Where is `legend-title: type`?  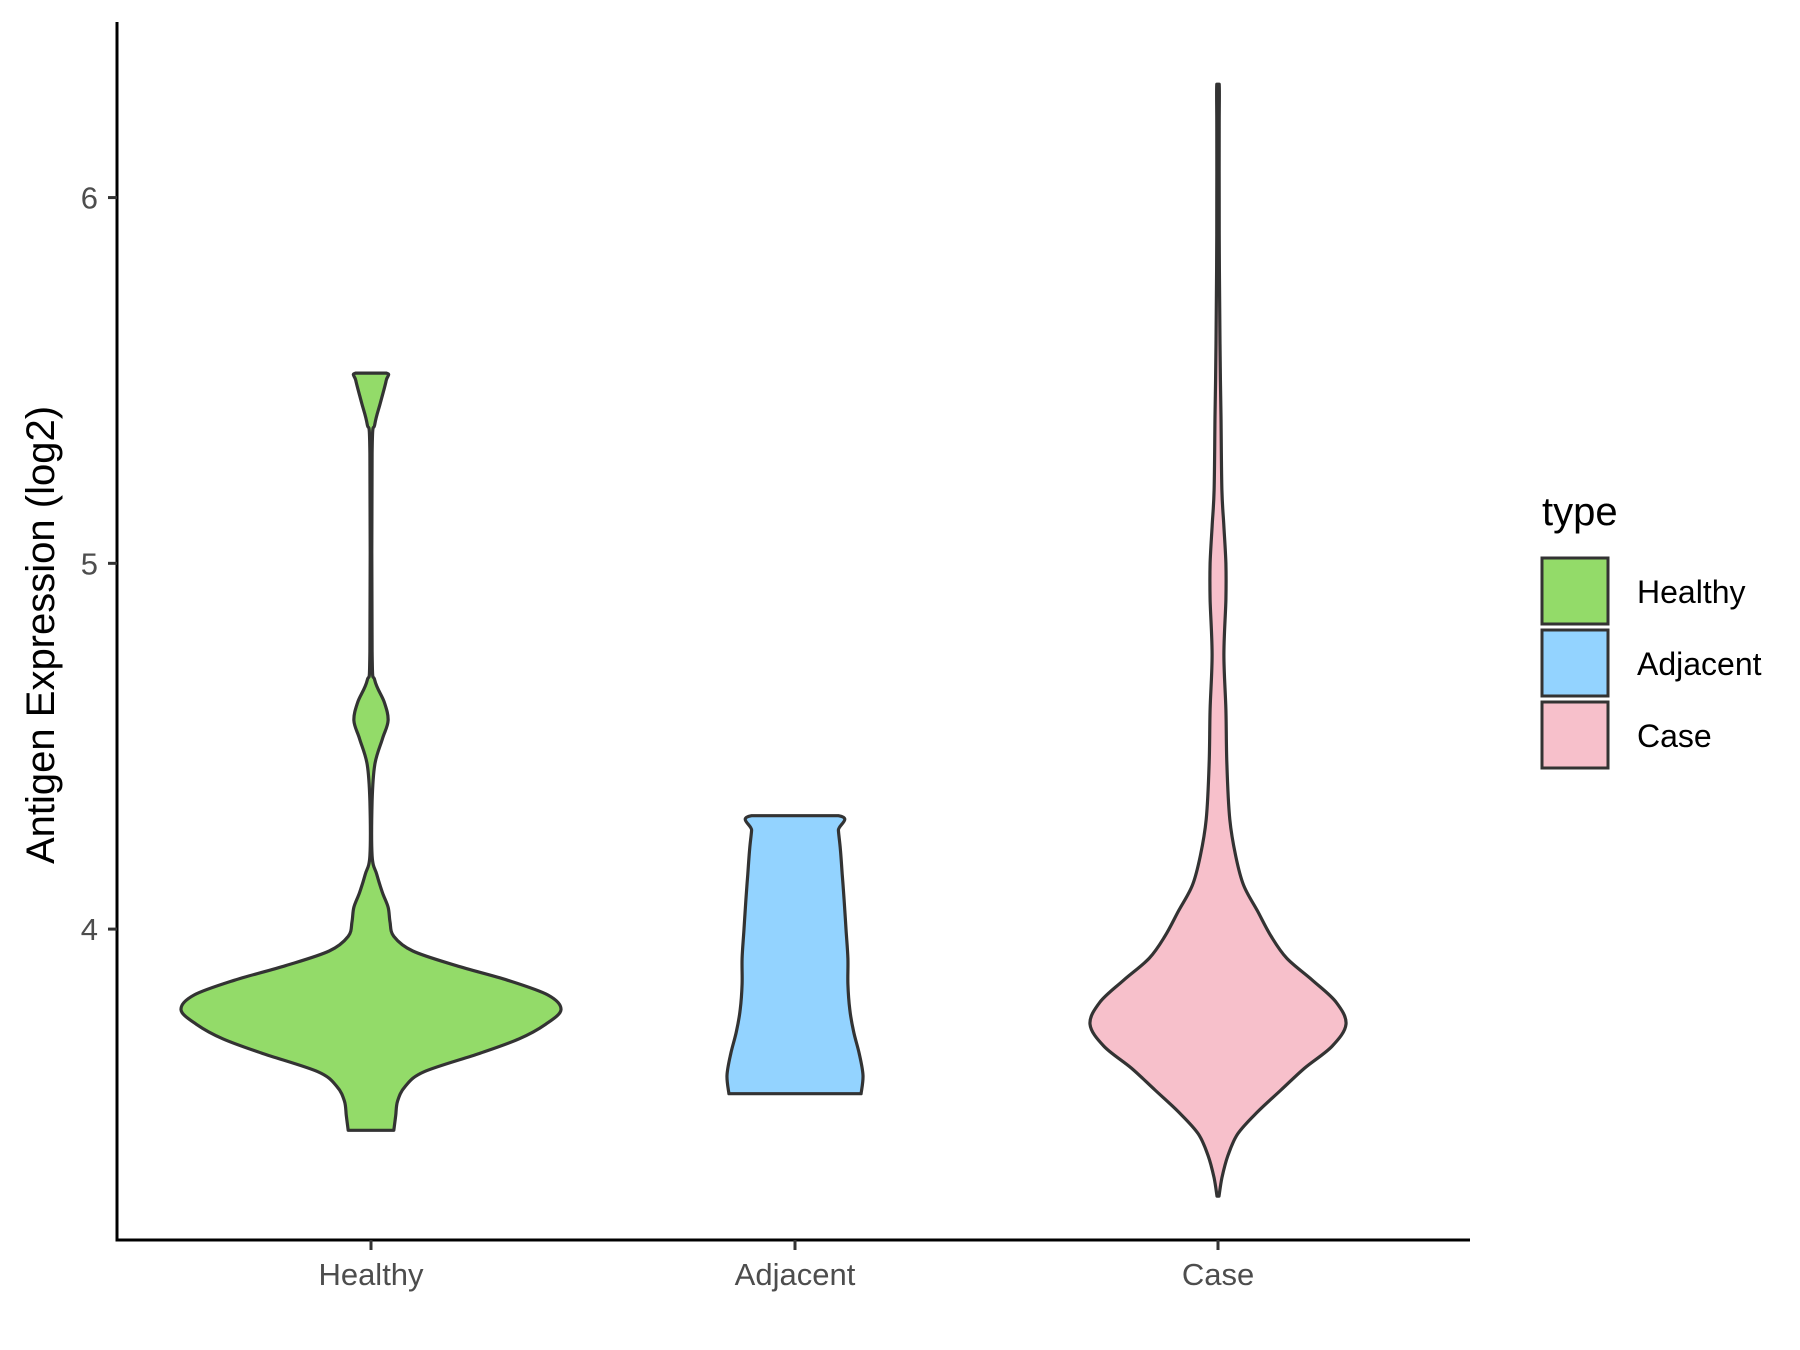 legend-title: type is located at coordinates (1580, 512).